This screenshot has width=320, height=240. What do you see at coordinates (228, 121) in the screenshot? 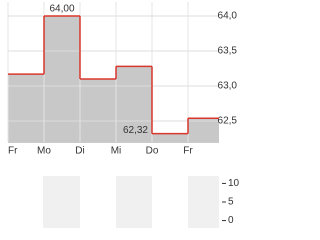
I see `y-tick-label: 62,5` at bounding box center [228, 121].